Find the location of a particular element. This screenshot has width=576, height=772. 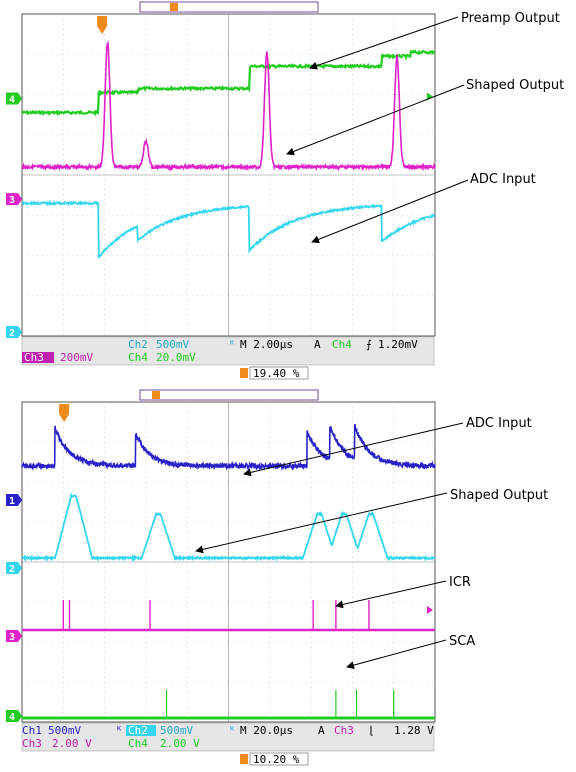

readout2-ch1-value: 500mV is located at coordinates (64, 730).